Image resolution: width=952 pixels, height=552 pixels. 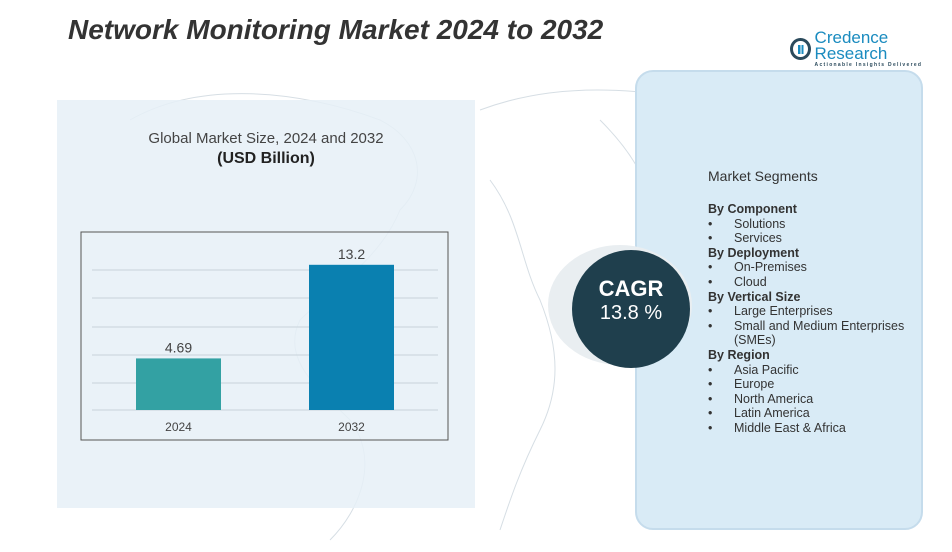 What do you see at coordinates (266, 138) in the screenshot?
I see `chart-title: Global Market Size, 2024 and 2032` at bounding box center [266, 138].